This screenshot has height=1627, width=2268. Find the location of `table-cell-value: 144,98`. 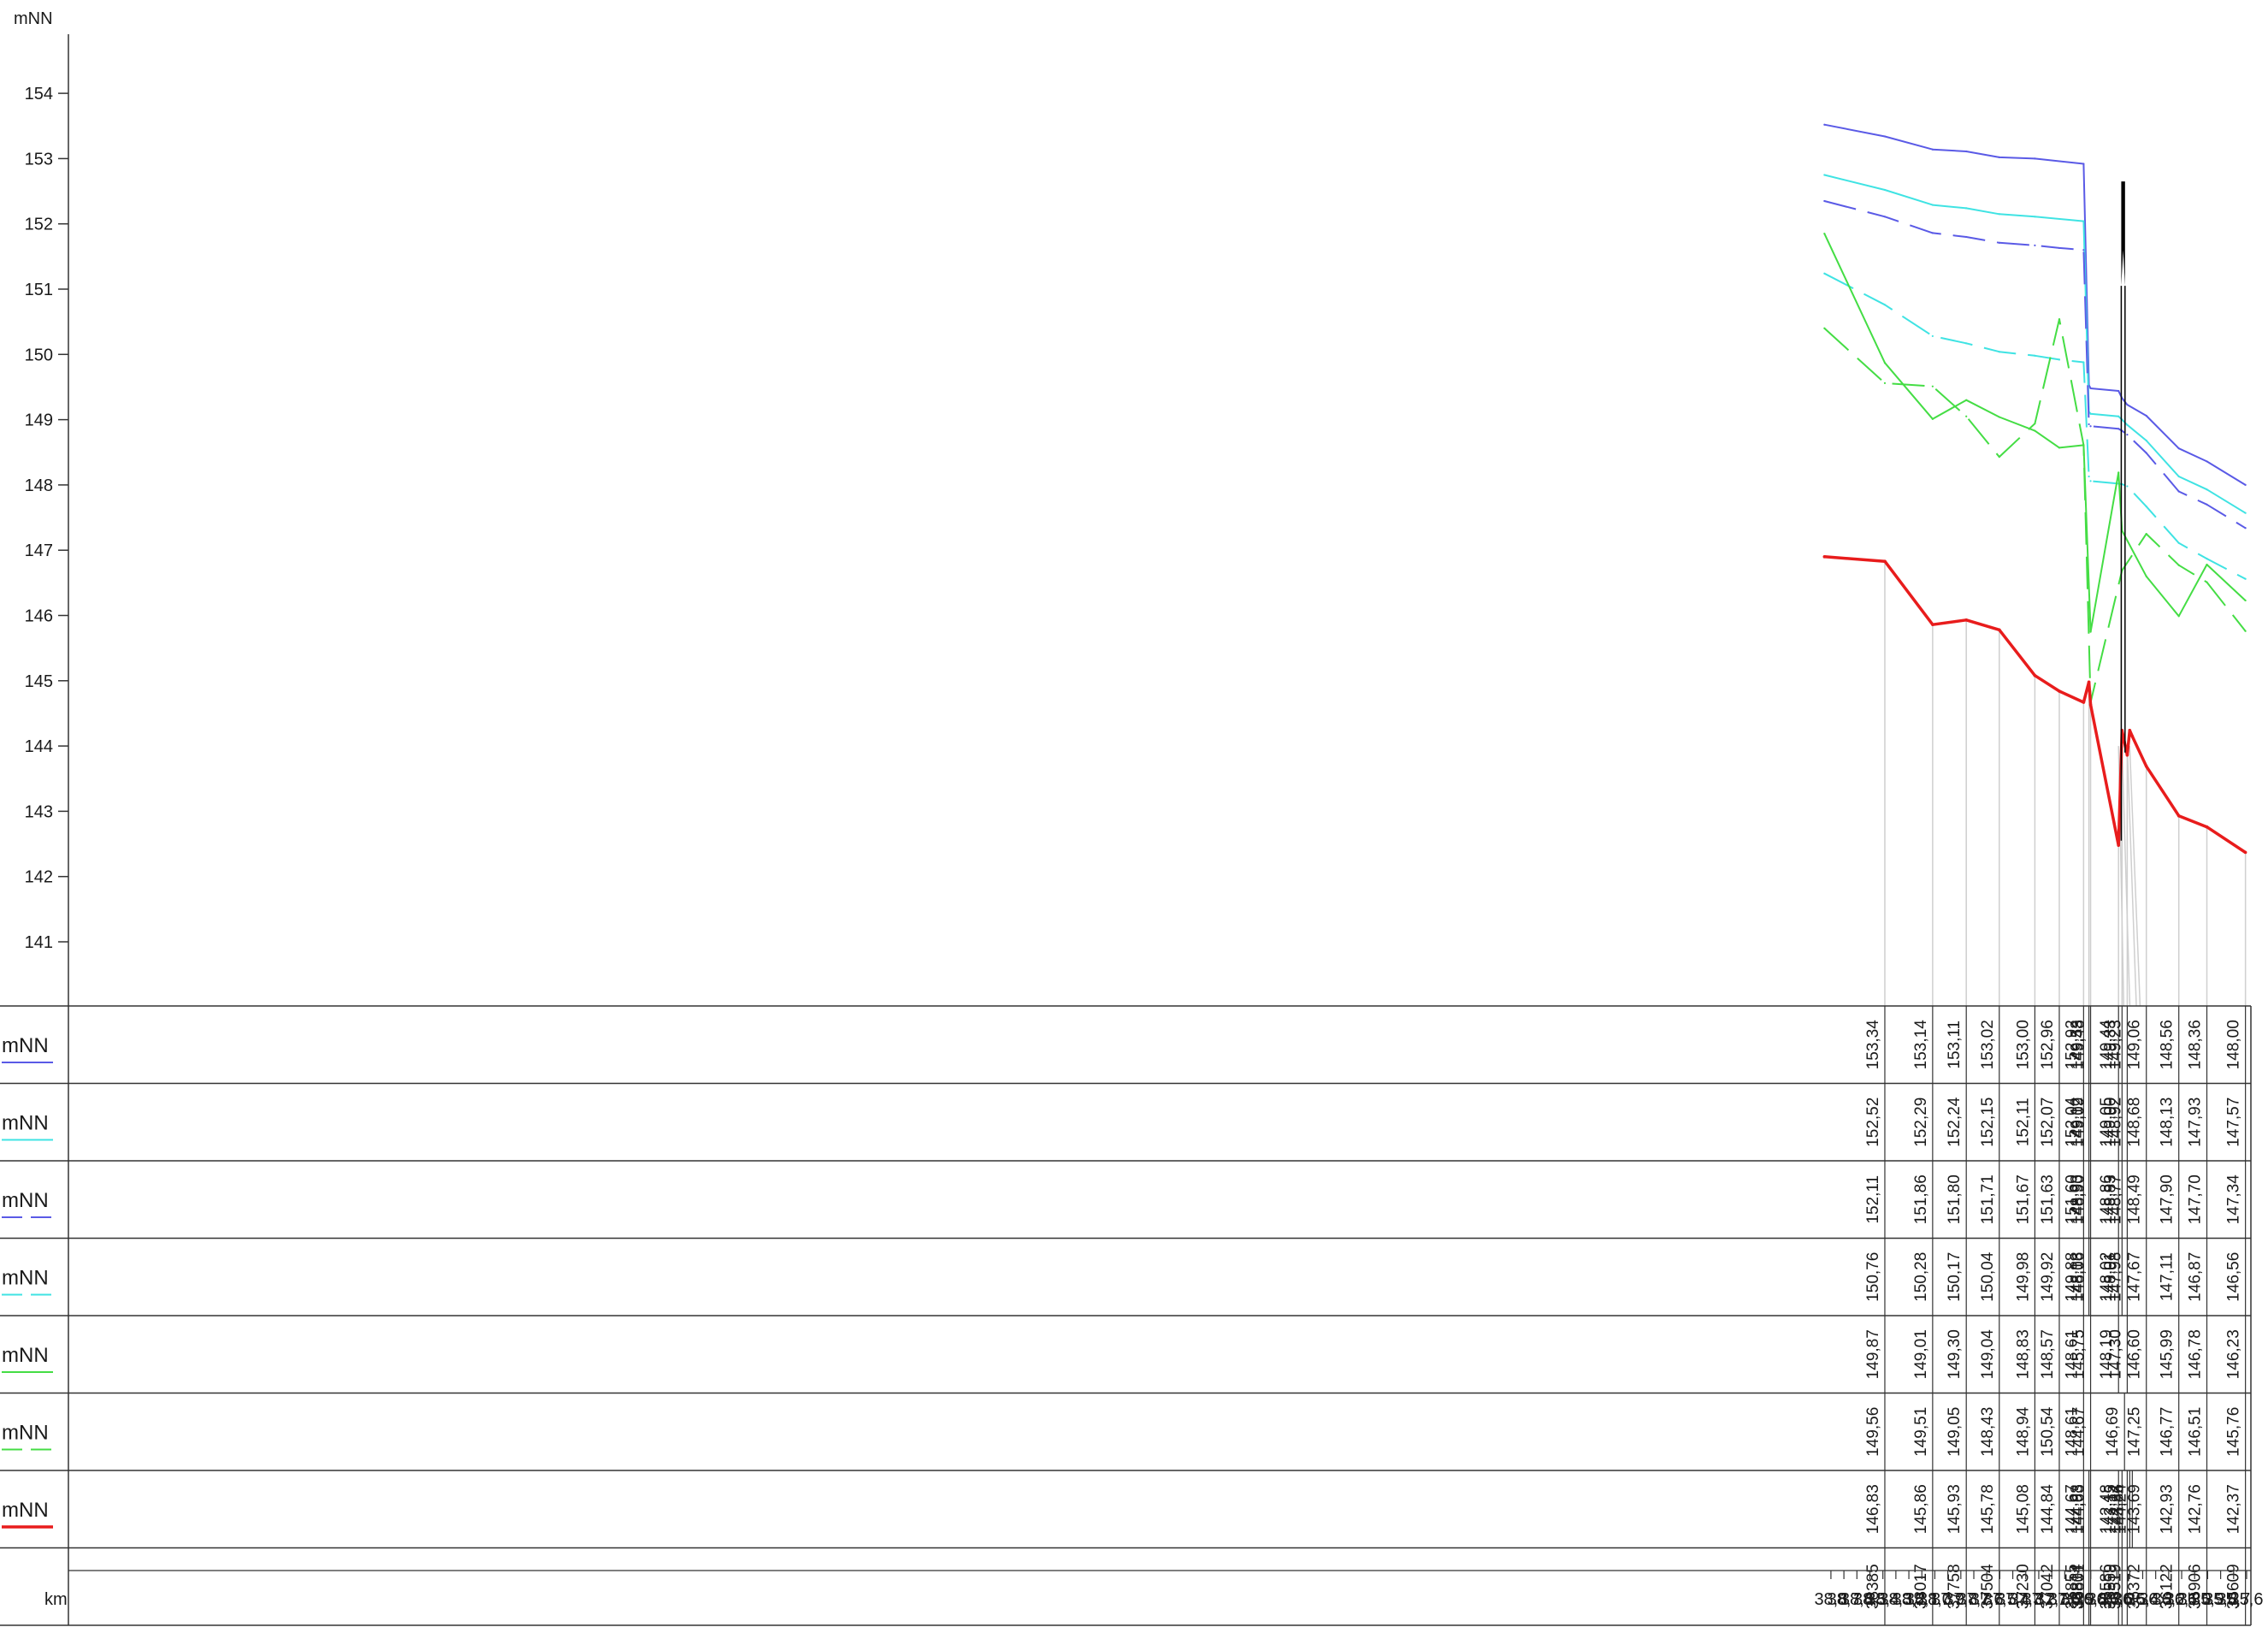

table-cell-value: 144,98 is located at coordinates (2078, 1509).